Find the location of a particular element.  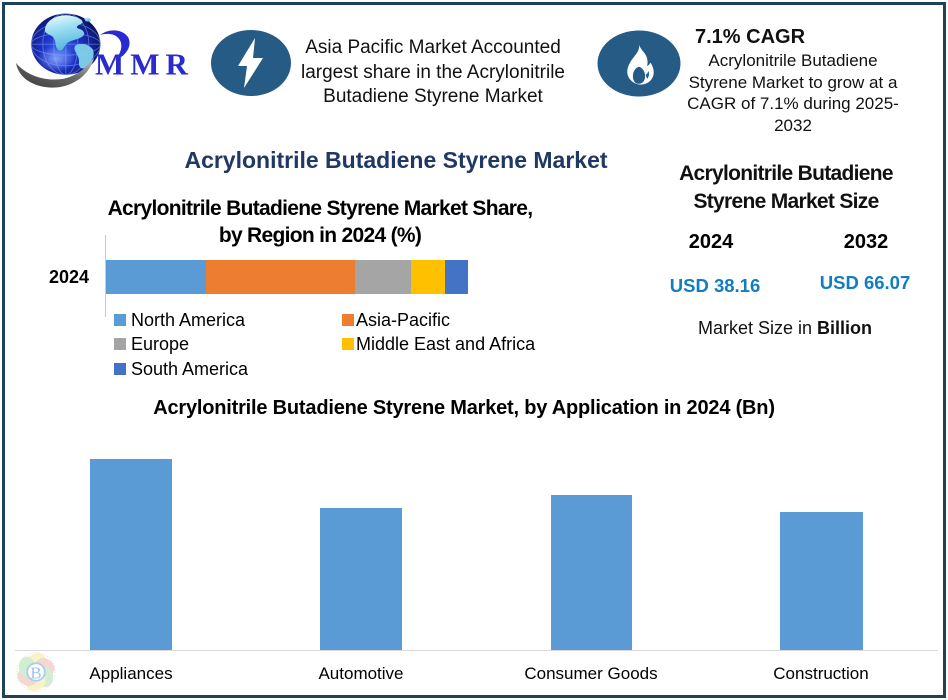

svg-text: B is located at coordinates (35, 672).